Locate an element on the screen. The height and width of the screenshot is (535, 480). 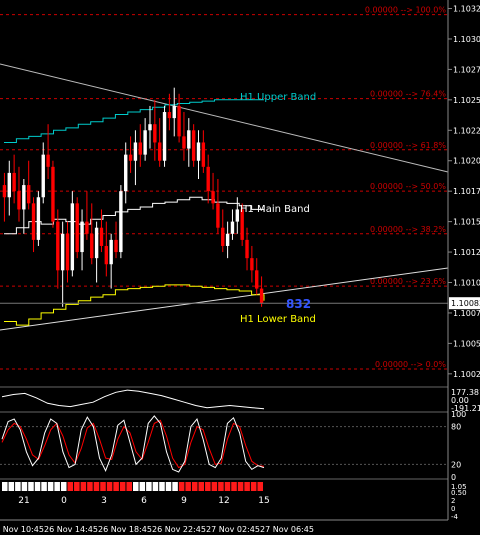
stochastic-d-line is located at coordinates (133, 444).